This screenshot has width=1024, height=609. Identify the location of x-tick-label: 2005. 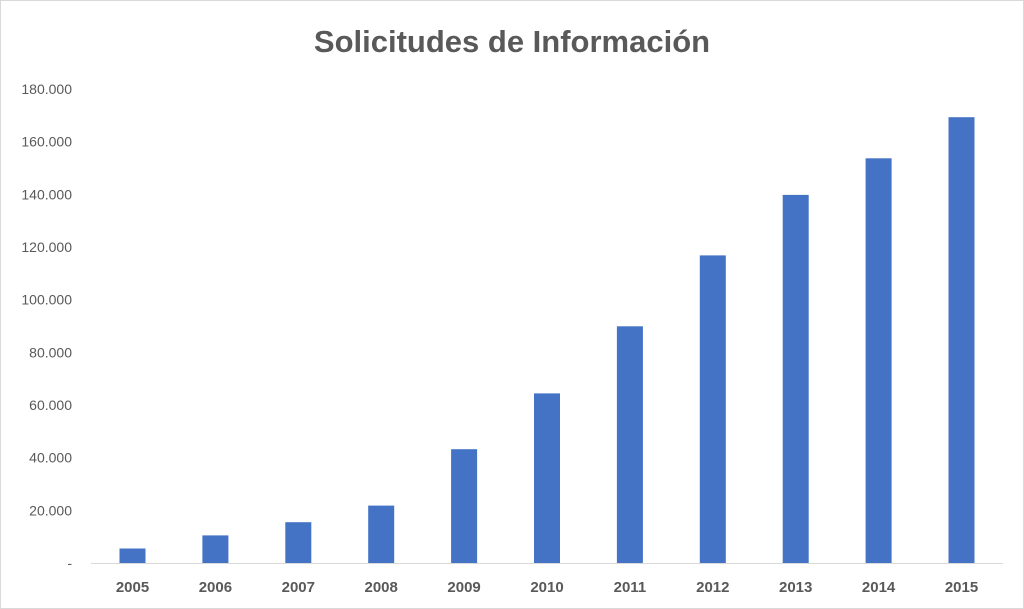
(132, 587).